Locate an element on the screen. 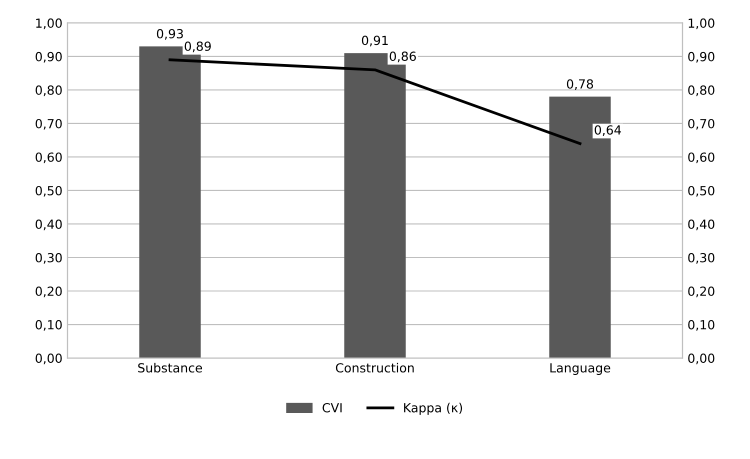 The image size is (750, 459). y-tick-label: 0,20 is located at coordinates (49, 292).